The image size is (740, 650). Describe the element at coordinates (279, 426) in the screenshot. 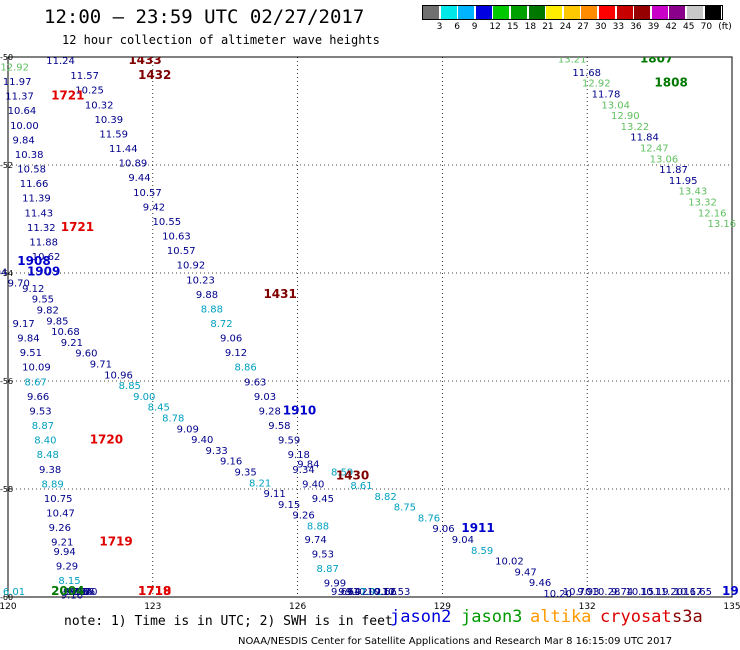

I see `swh-label: 9.58` at that location.